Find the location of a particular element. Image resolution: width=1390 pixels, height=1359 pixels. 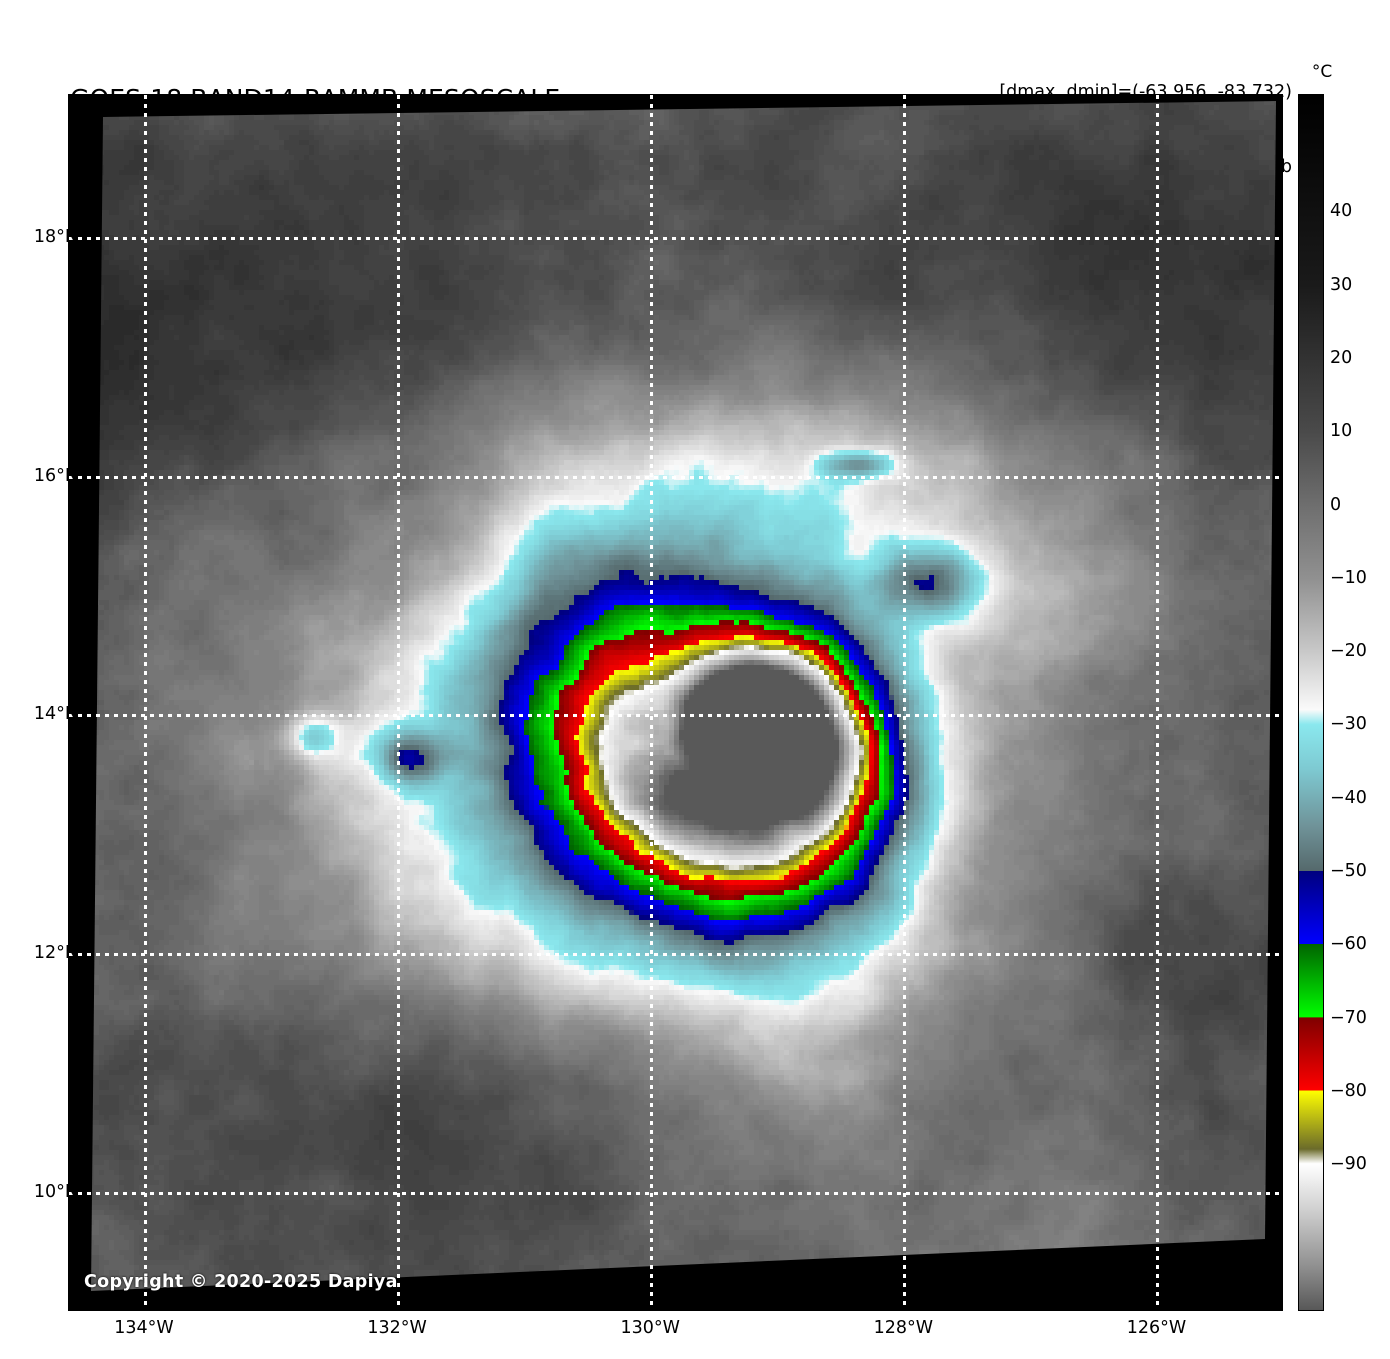

colorbar-tick: −90 is located at coordinates (1348, 1164).